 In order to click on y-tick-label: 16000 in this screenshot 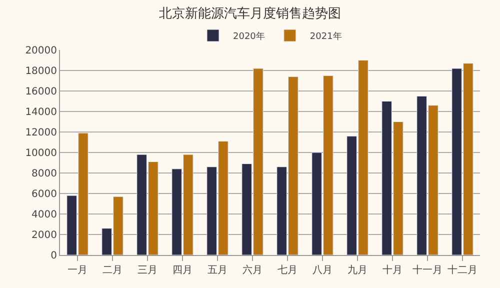, I will do `click(41, 92)`.